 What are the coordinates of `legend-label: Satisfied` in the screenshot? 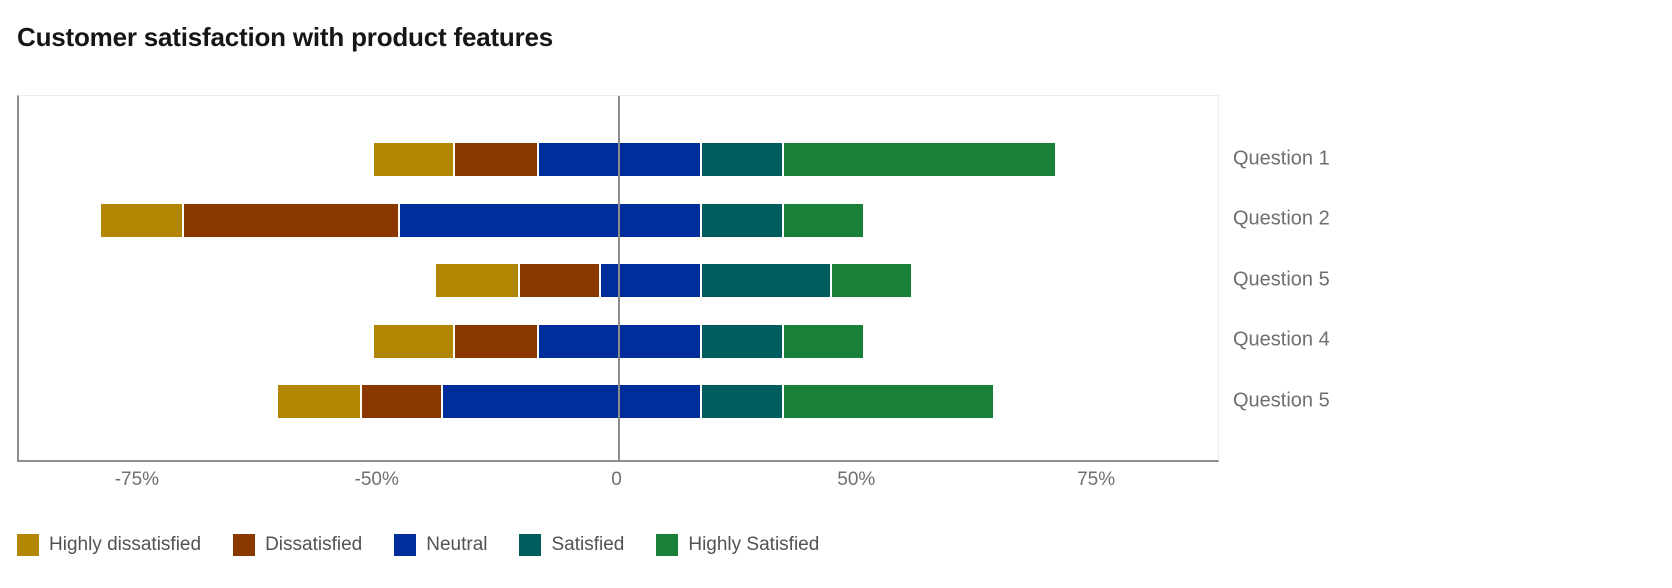 It's located at (588, 544).